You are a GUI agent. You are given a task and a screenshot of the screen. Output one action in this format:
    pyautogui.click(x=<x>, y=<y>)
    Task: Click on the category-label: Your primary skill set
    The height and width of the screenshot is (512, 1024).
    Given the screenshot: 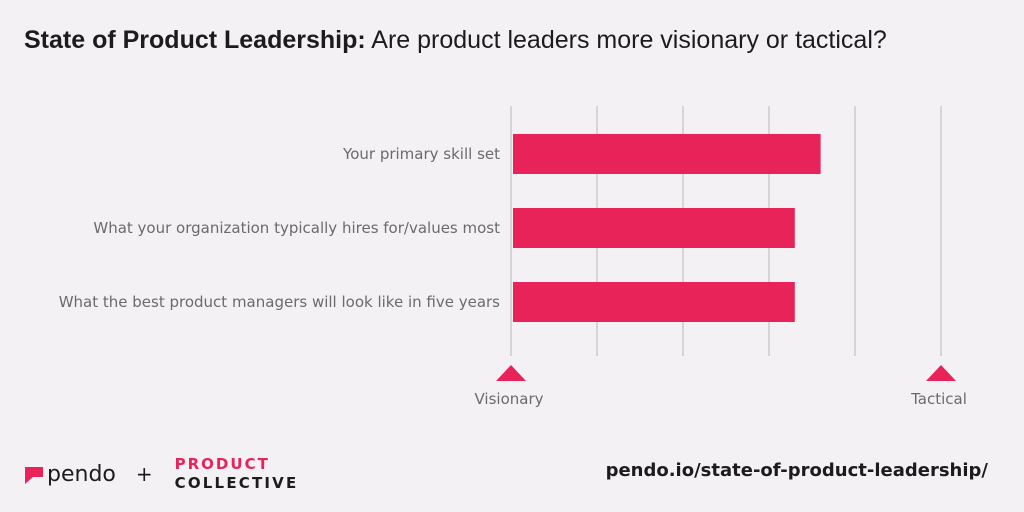 What is the action you would take?
    pyautogui.click(x=421, y=154)
    